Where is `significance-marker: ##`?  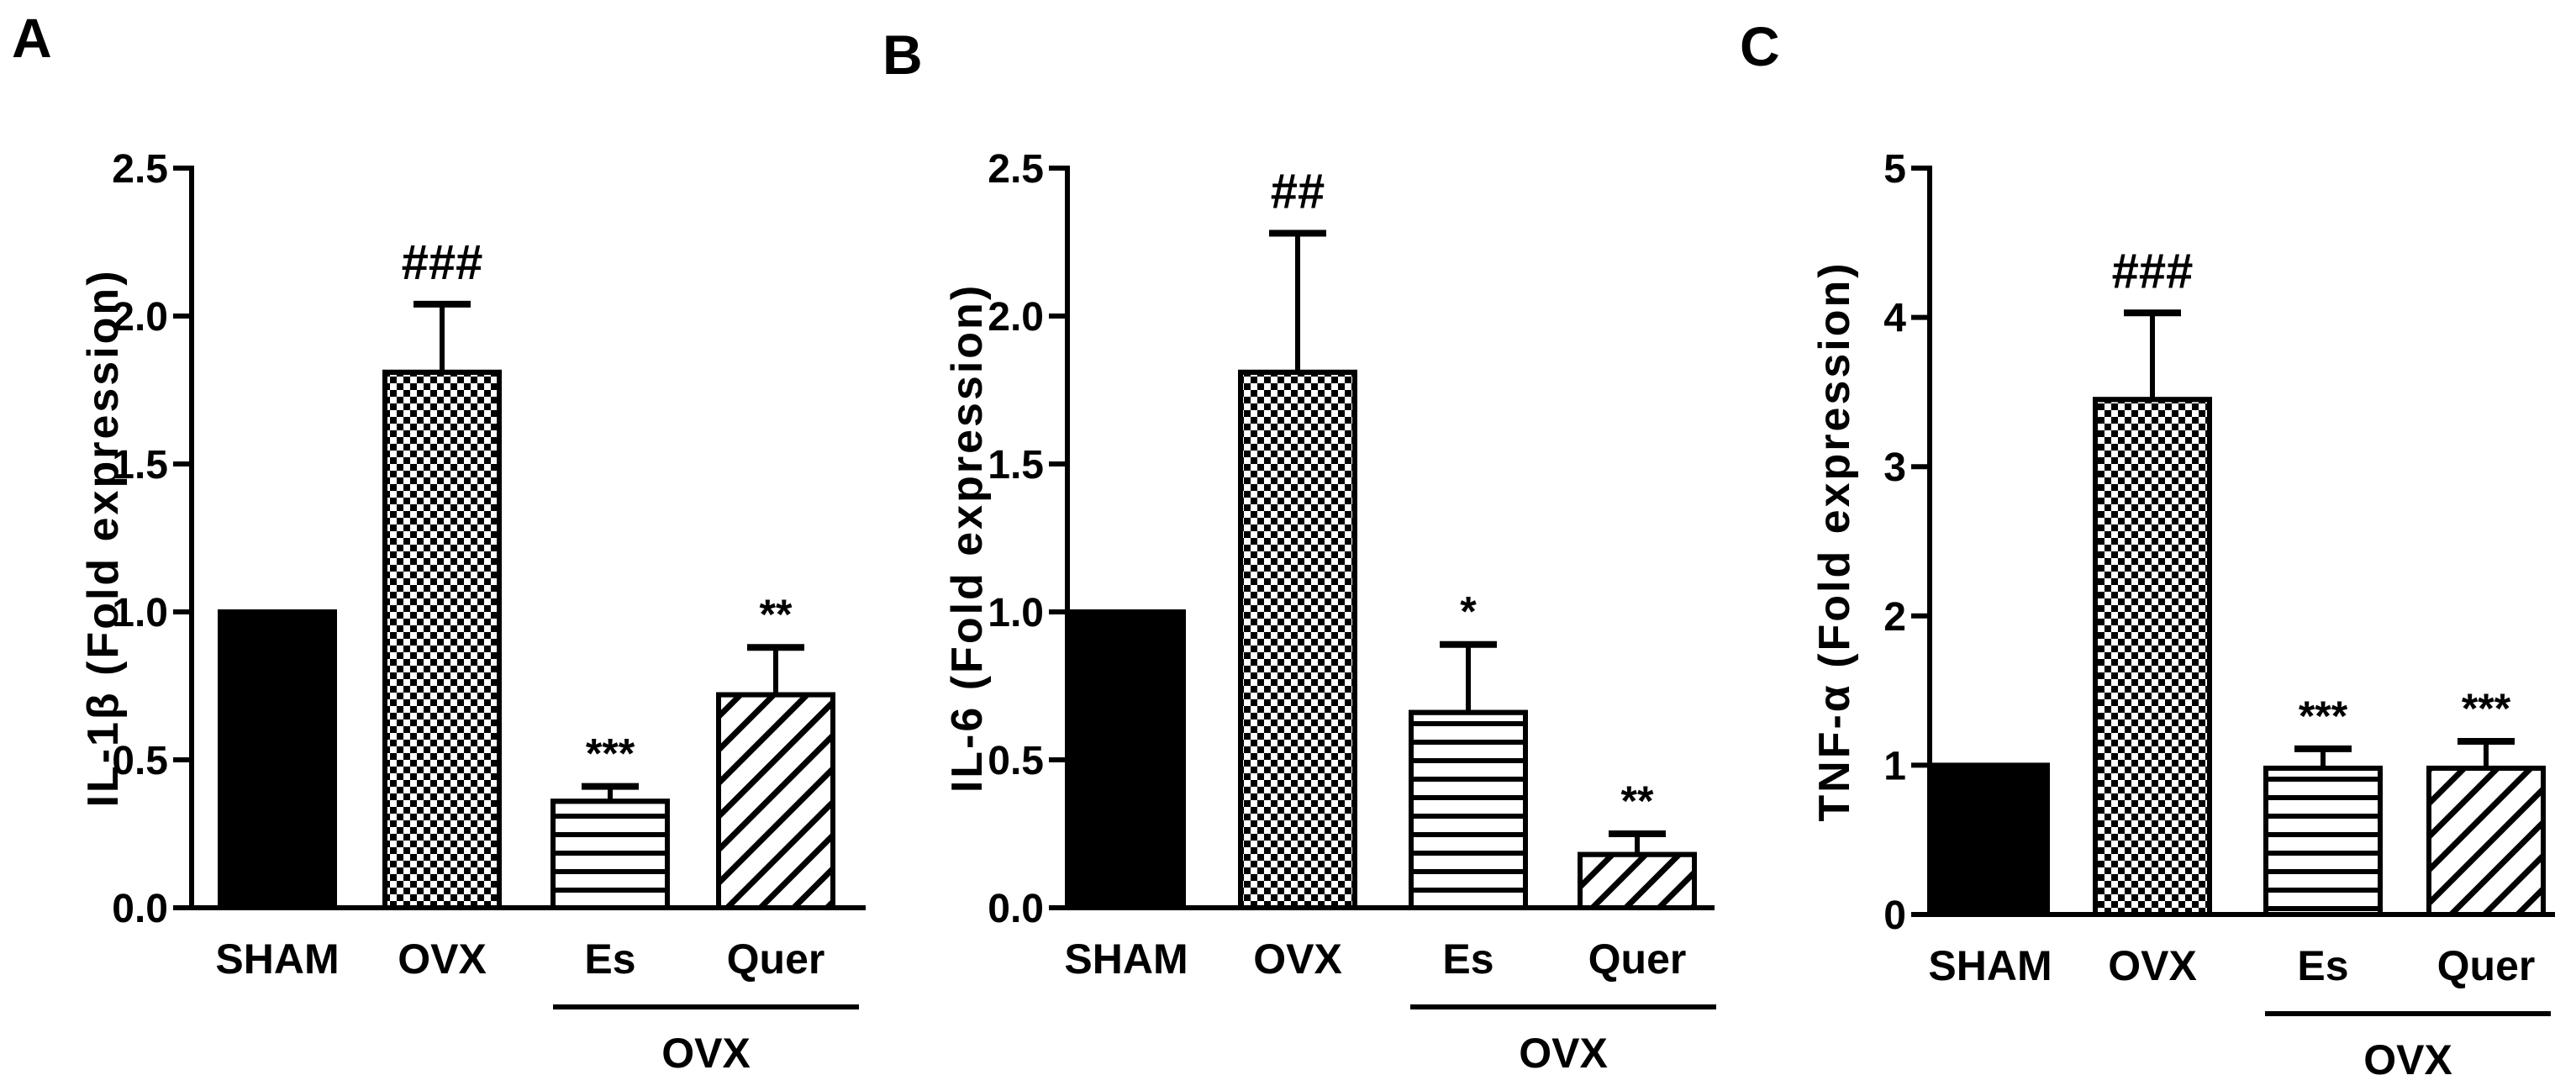
significance-marker: ## is located at coordinates (1298, 191).